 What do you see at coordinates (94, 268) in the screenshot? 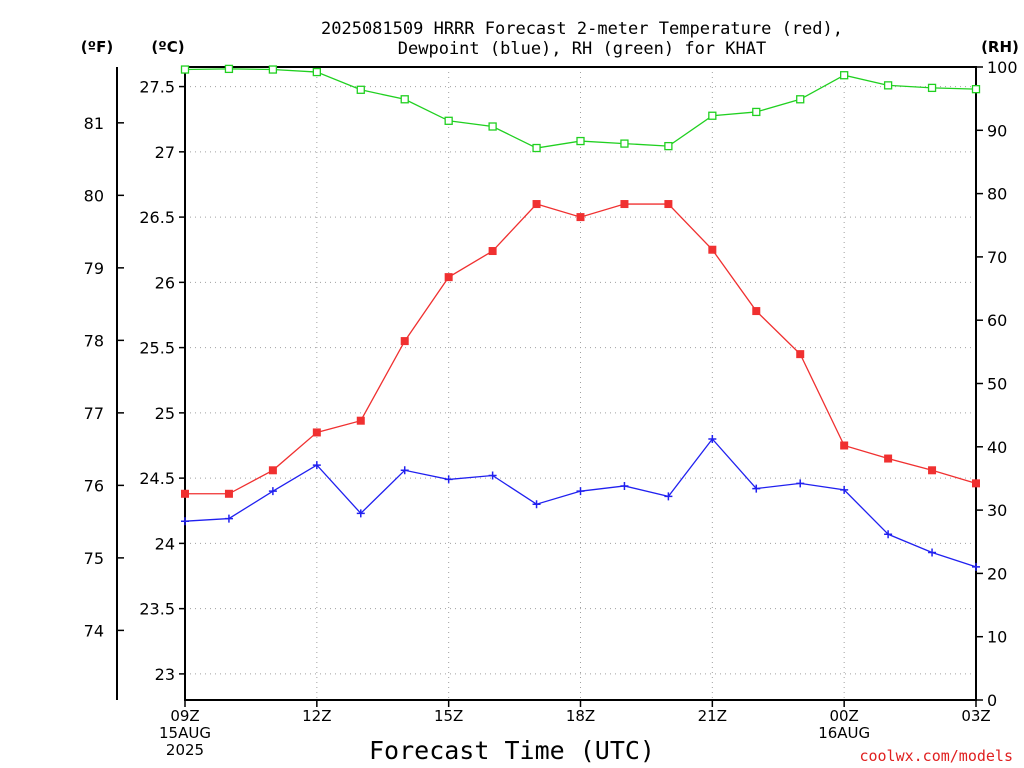
I see `fahrenheit-tick-label: 79` at bounding box center [94, 268].